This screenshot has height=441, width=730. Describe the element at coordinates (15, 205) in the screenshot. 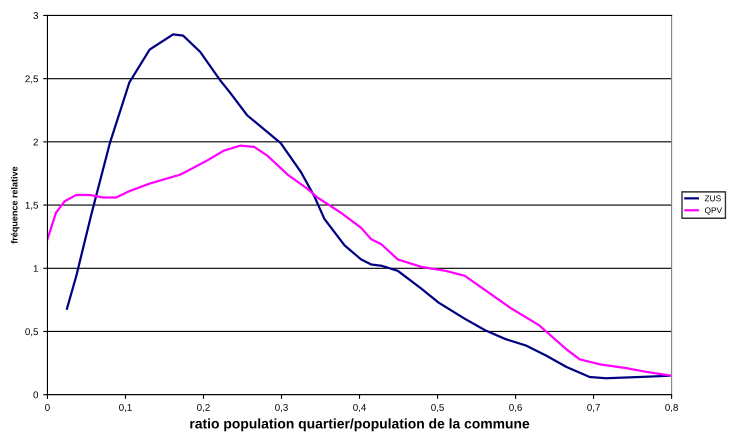

I see `y-axis-title: fréquence relative` at that location.